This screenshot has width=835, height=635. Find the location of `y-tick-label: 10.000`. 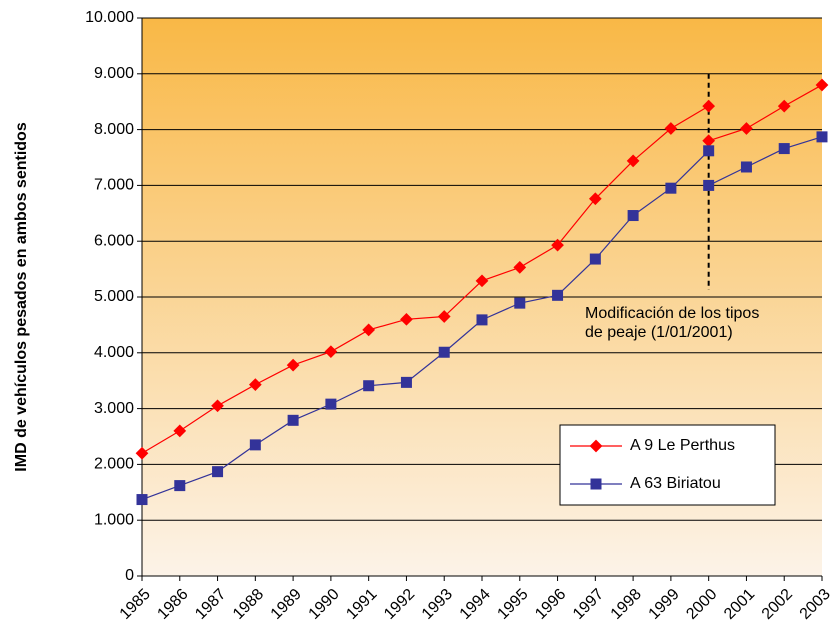

y-tick-label: 10.000 is located at coordinates (109, 17).